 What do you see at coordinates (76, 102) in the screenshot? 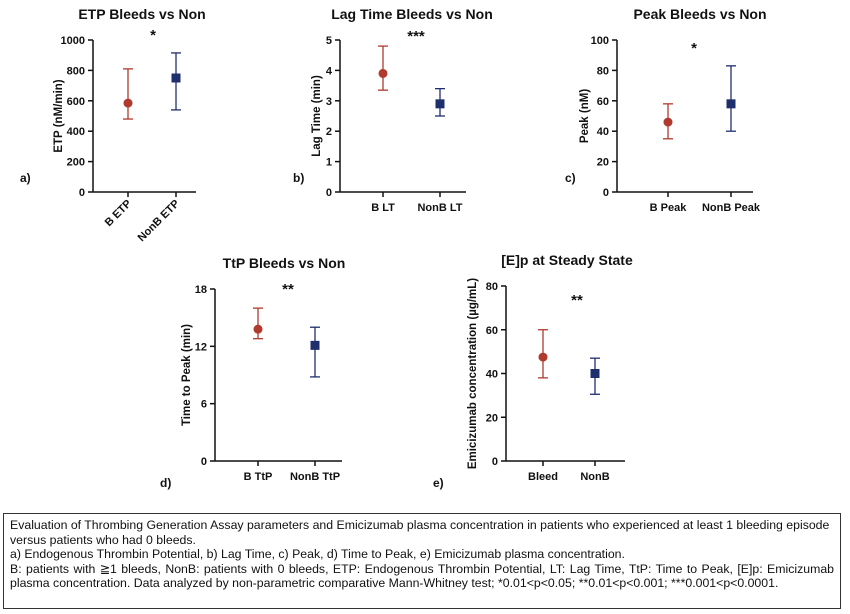
I see `y-tick-label: 600` at bounding box center [76, 102].